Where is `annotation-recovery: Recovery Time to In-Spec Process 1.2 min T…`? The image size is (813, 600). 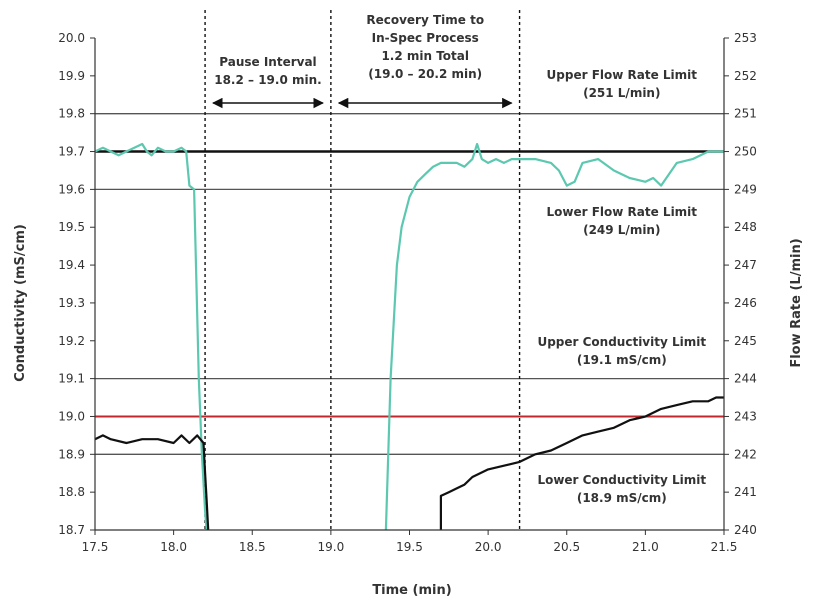
annotation-recovery: Recovery Time to In-Spec Process 1.2 min T… is located at coordinates (425, 47).